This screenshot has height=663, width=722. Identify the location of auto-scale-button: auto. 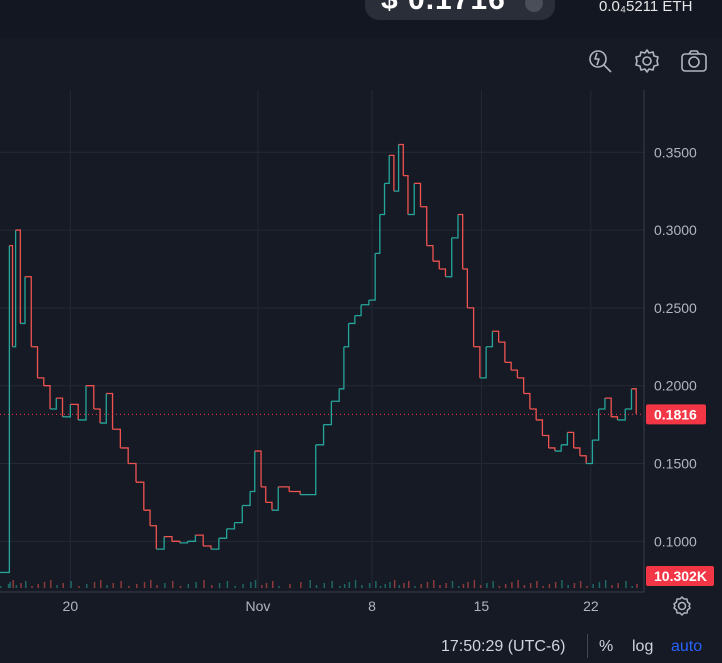
(687, 646).